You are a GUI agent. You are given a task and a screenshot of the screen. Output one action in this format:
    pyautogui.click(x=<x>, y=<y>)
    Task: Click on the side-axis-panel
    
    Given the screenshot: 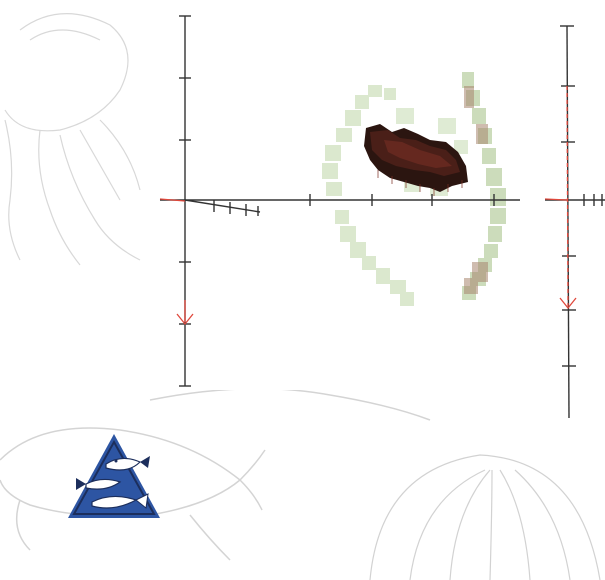 What is the action you would take?
    pyautogui.click(x=572, y=210)
    